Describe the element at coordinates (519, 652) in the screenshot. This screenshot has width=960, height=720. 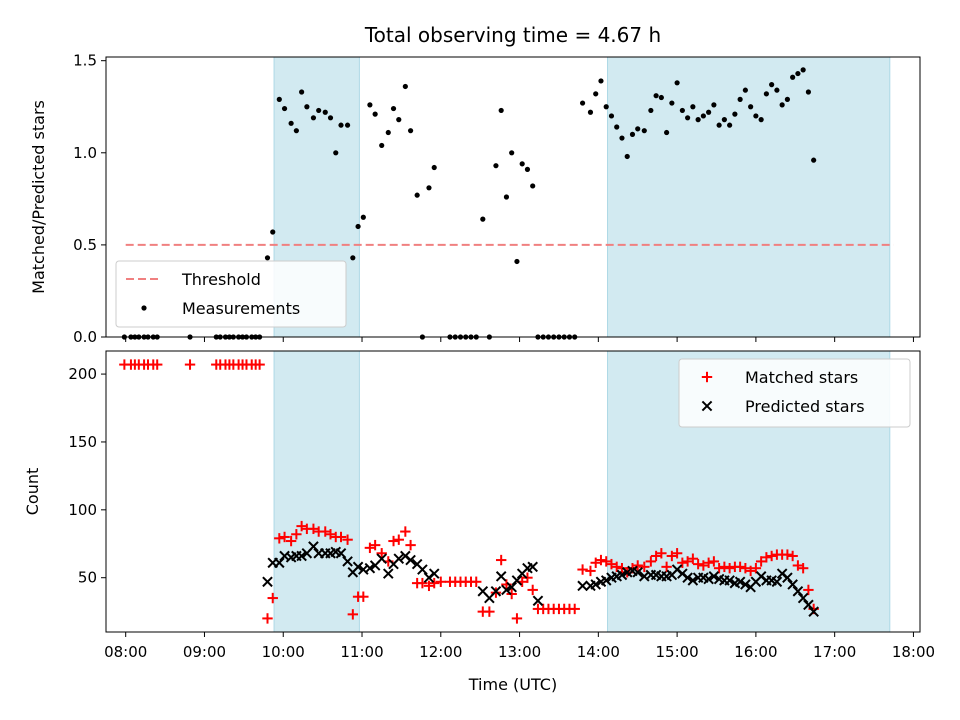
I see `x-tick-label: 13:00` at that location.